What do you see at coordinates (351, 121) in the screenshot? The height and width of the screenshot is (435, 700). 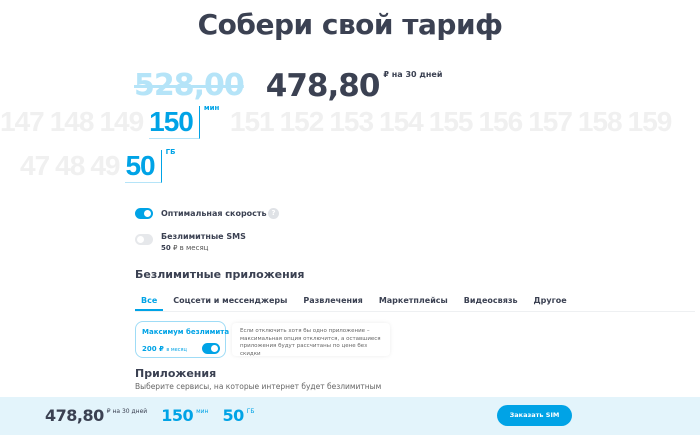 I see `minutes-option: 153` at bounding box center [351, 121].